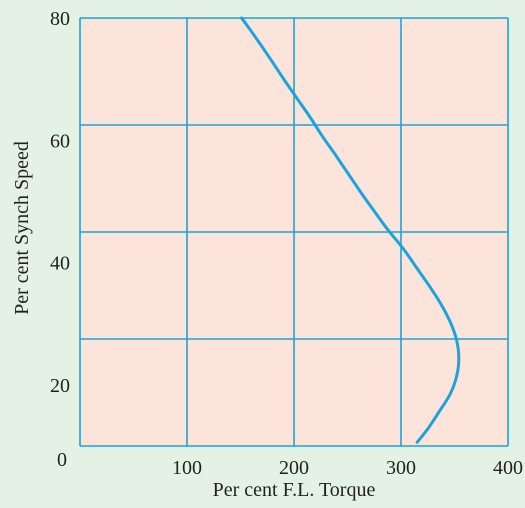  I want to click on y-tick-label: 20, so click(60, 386).